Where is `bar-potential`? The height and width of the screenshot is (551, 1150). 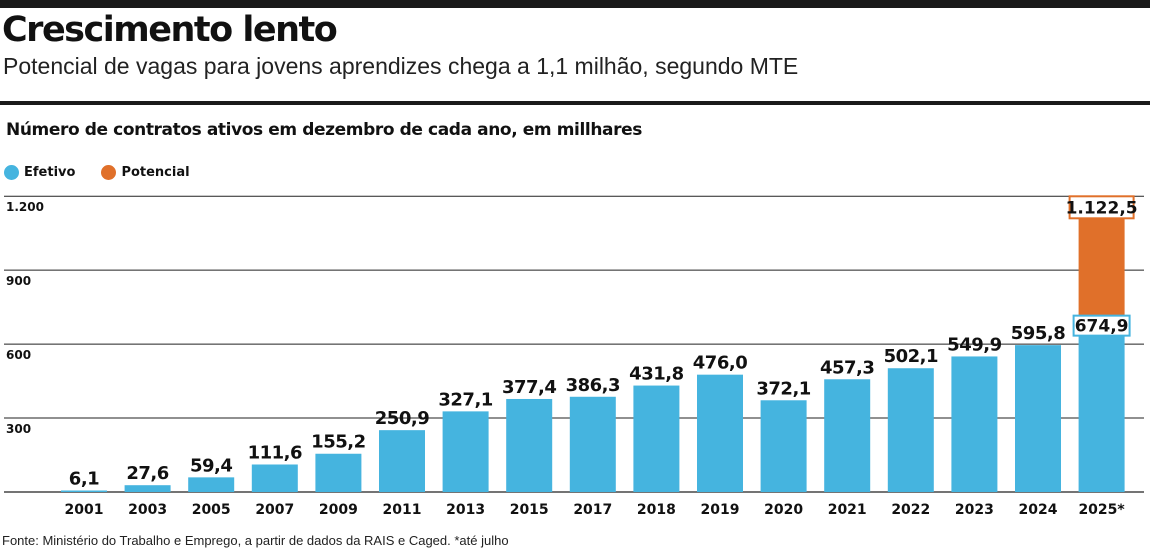
bar-potential is located at coordinates (1101, 270).